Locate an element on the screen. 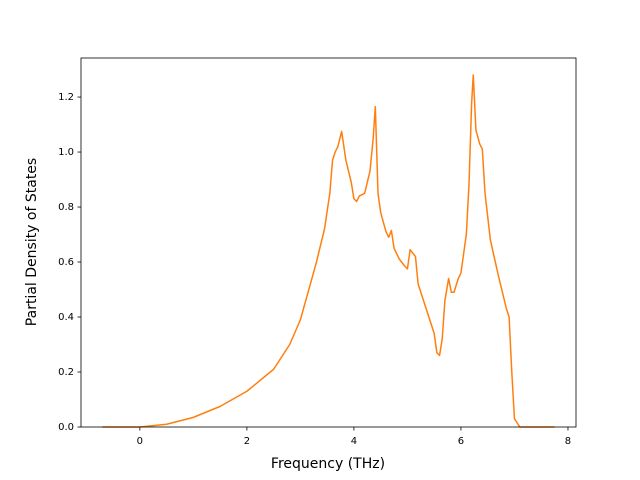  y-tick-label: 0.8 is located at coordinates (66, 207).